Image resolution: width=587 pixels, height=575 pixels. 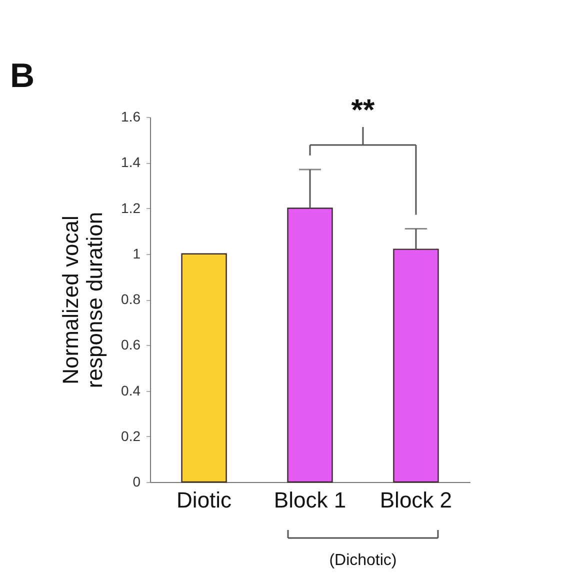 I want to click on text: (Dichotic), so click(x=363, y=560).